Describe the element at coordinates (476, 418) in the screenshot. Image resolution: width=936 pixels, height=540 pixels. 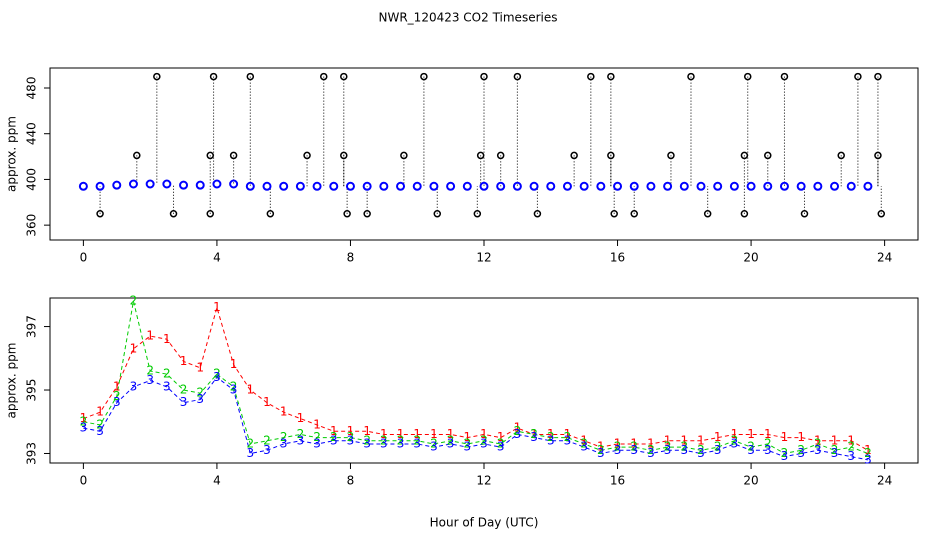
I see `series-line` at that location.